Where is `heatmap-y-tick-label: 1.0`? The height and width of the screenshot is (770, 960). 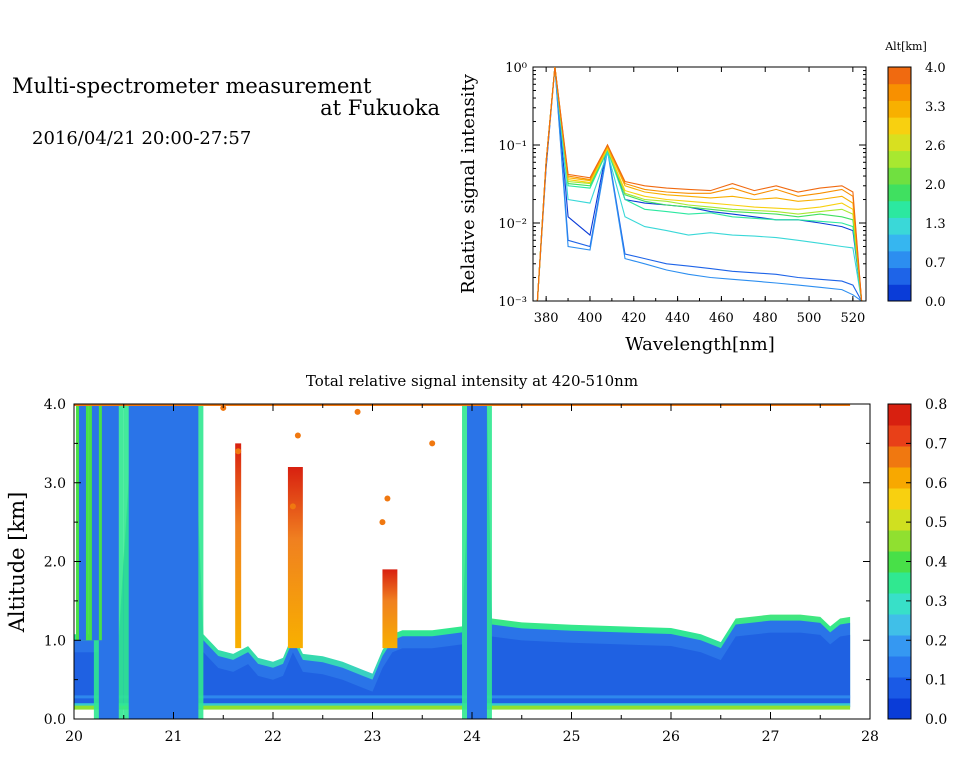
heatmap-y-tick-label: 1.0 is located at coordinates (55, 641).